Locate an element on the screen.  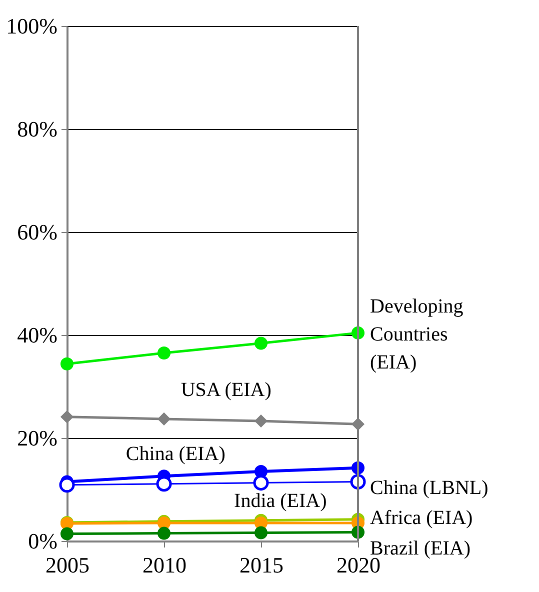
series-label: India (EIA) is located at coordinates (280, 501).